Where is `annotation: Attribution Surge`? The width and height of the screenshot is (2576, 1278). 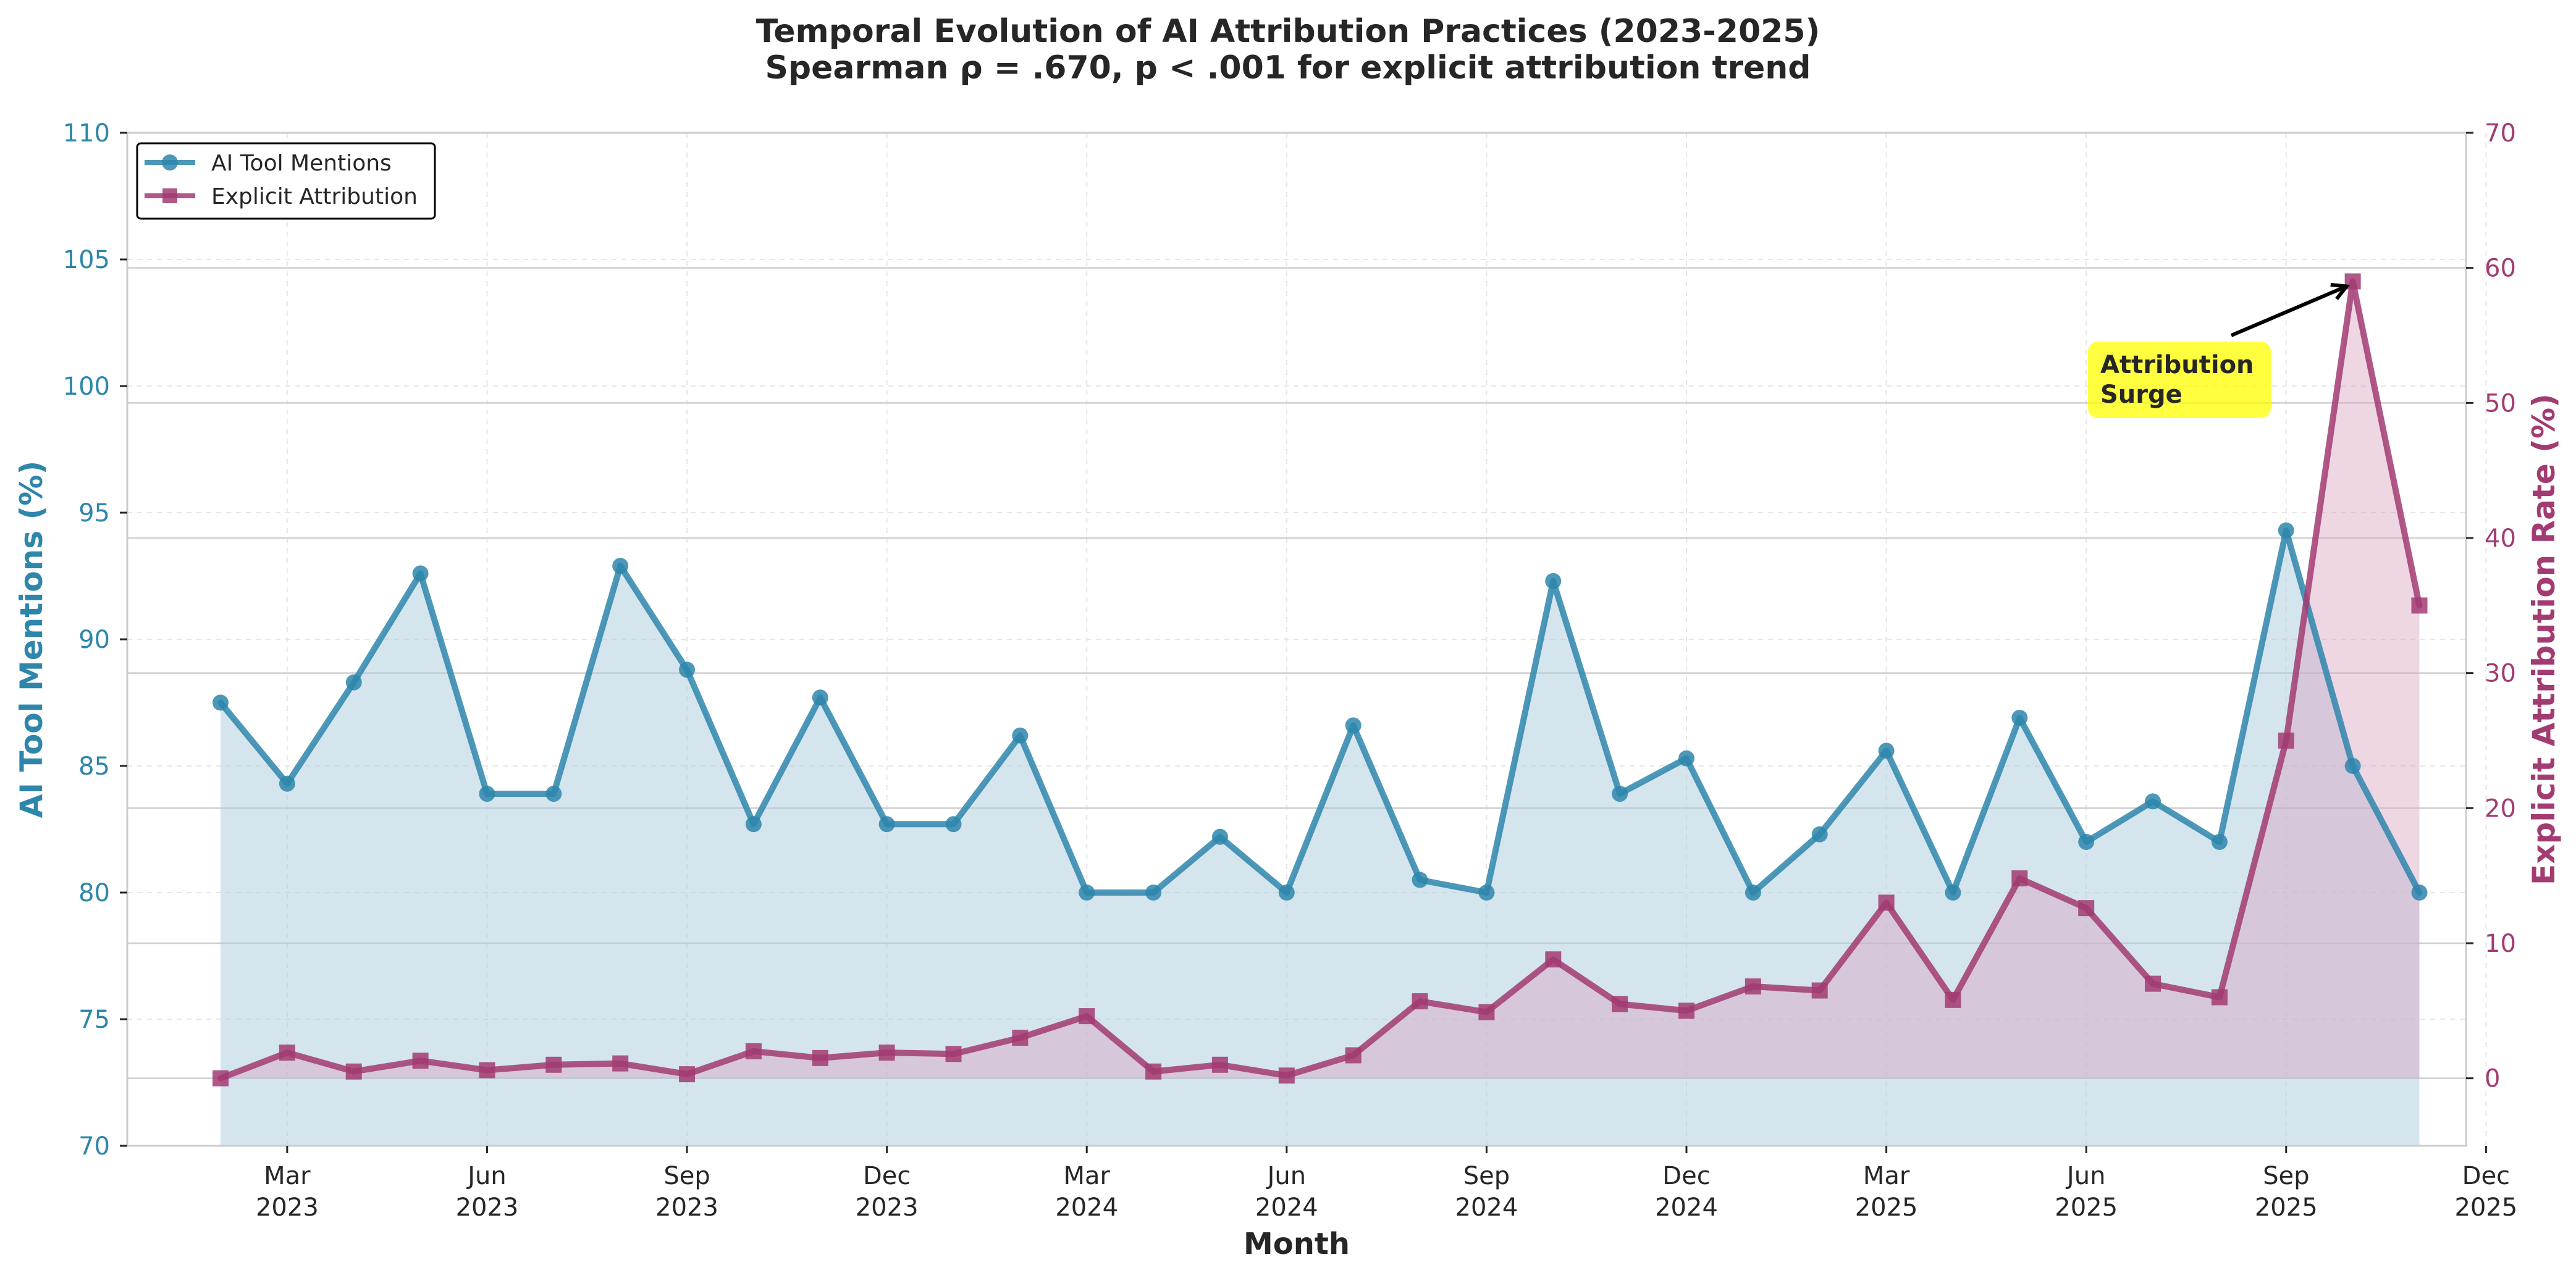
annotation: Attribution Surge is located at coordinates (2219, 350).